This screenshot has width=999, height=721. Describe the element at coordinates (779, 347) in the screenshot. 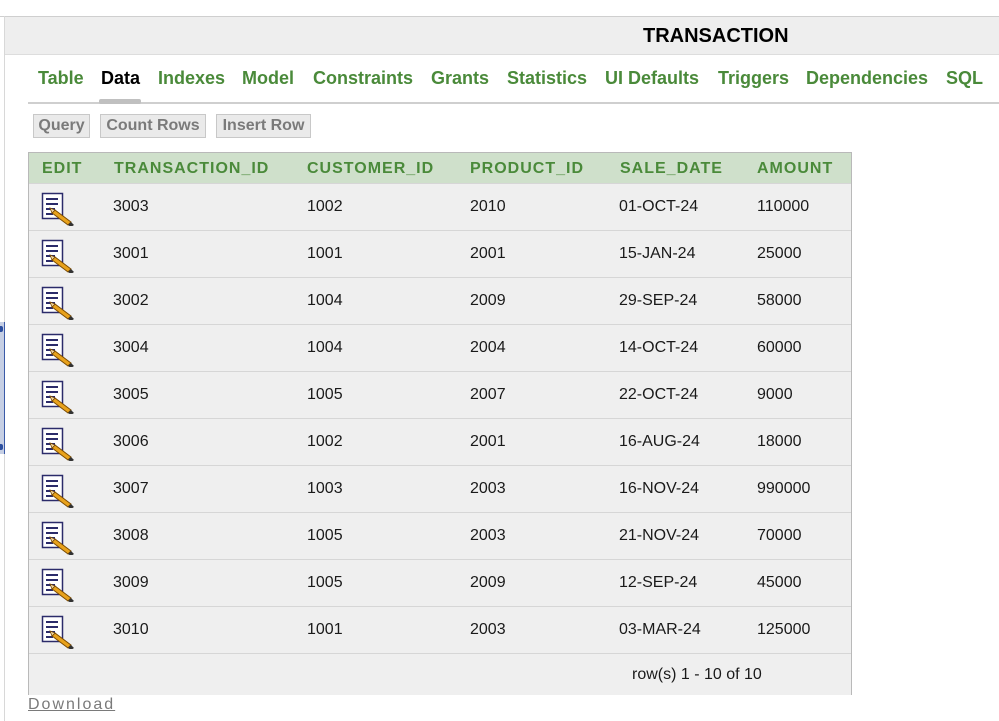

I see `cell-amount: 60000` at that location.